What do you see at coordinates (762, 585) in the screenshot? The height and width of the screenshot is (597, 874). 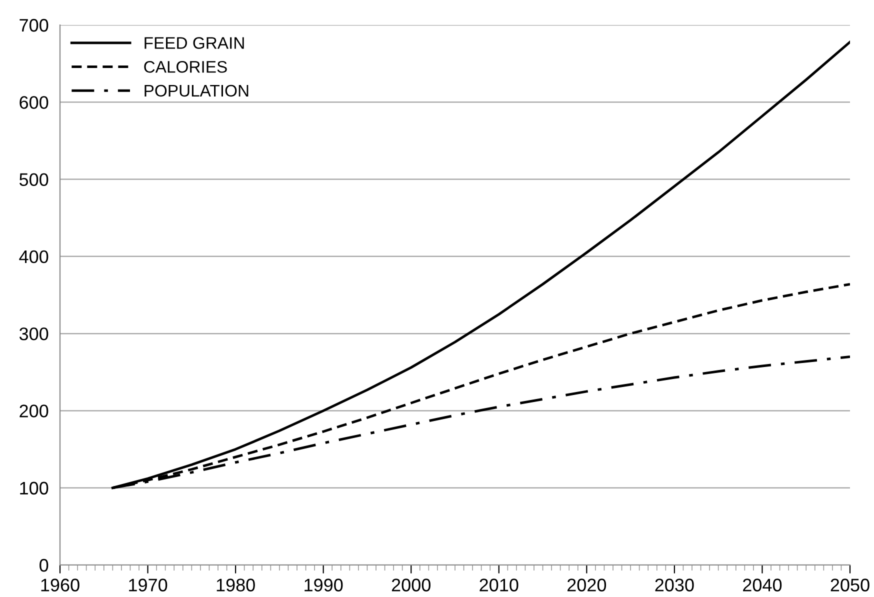 I see `x-tick-label: 2040` at bounding box center [762, 585].